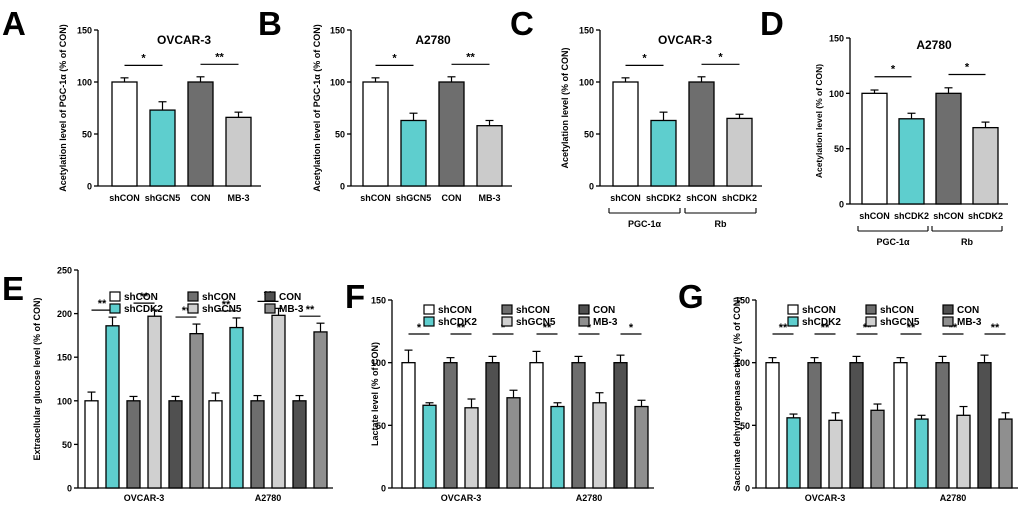 The height and width of the screenshot is (505, 1020). What do you see at coordinates (414, 198) in the screenshot?
I see `x-tick-label: shGCN5` at bounding box center [414, 198].